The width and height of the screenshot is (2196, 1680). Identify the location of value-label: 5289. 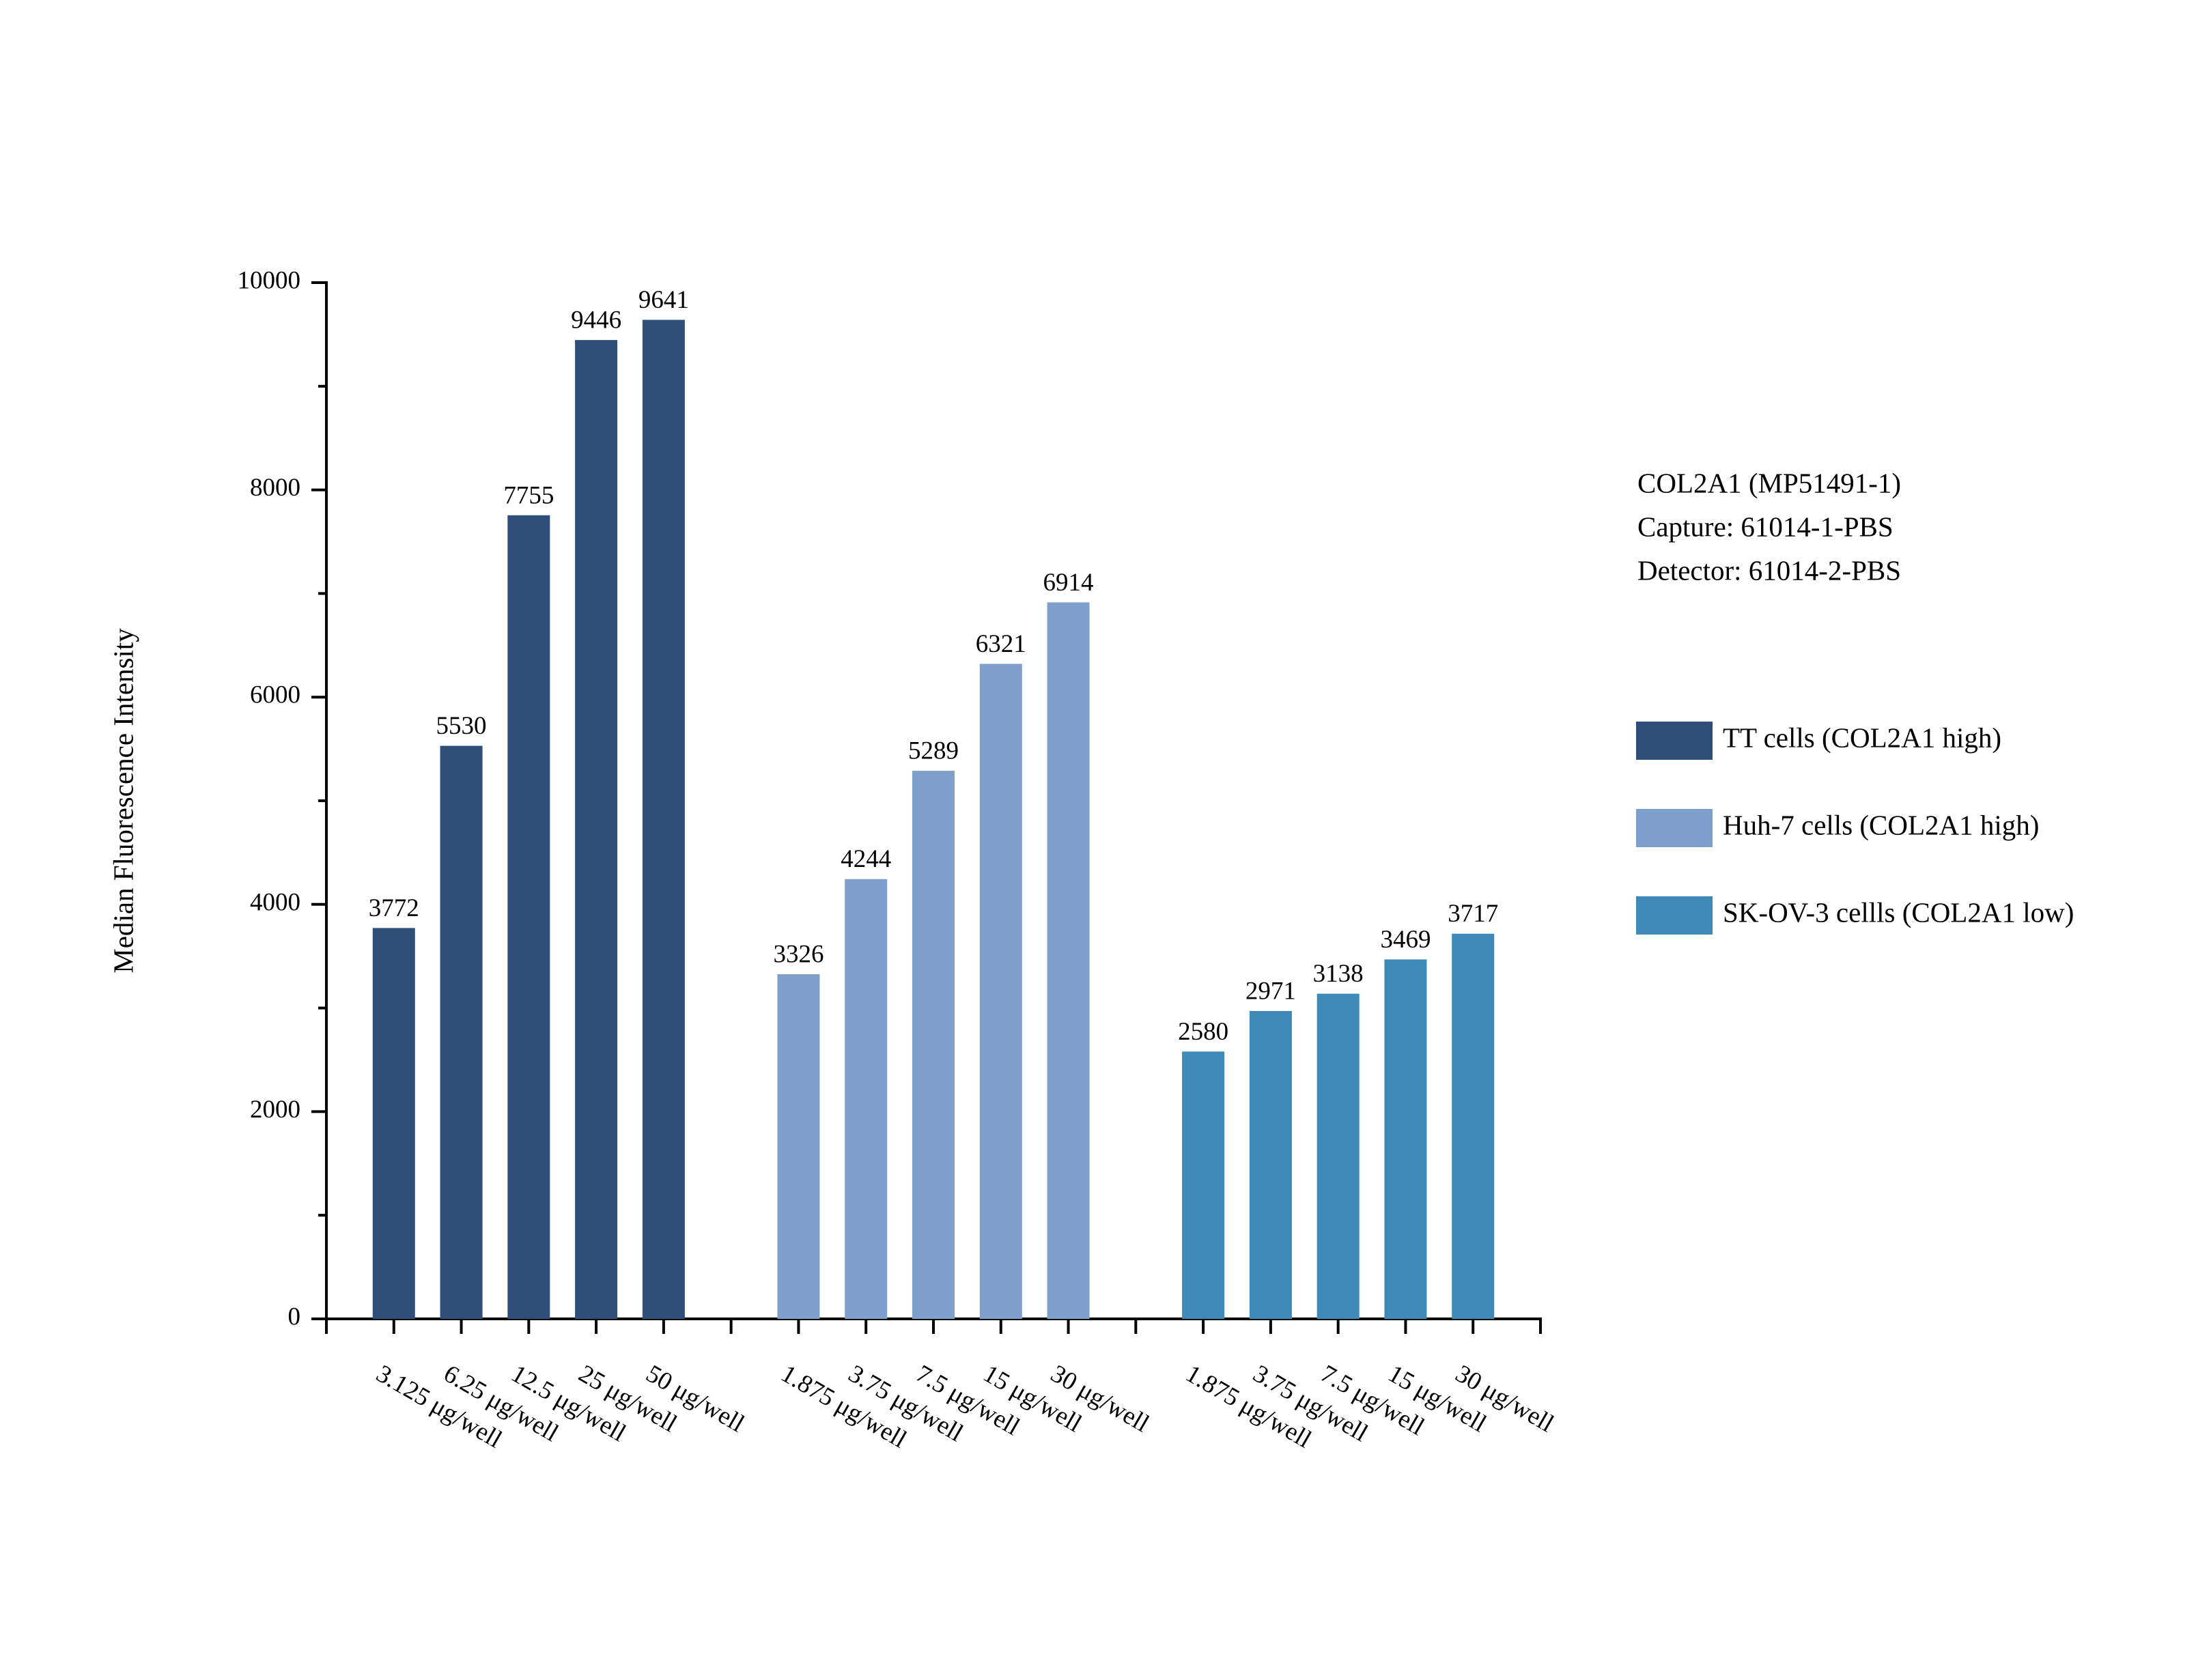
(934, 751).